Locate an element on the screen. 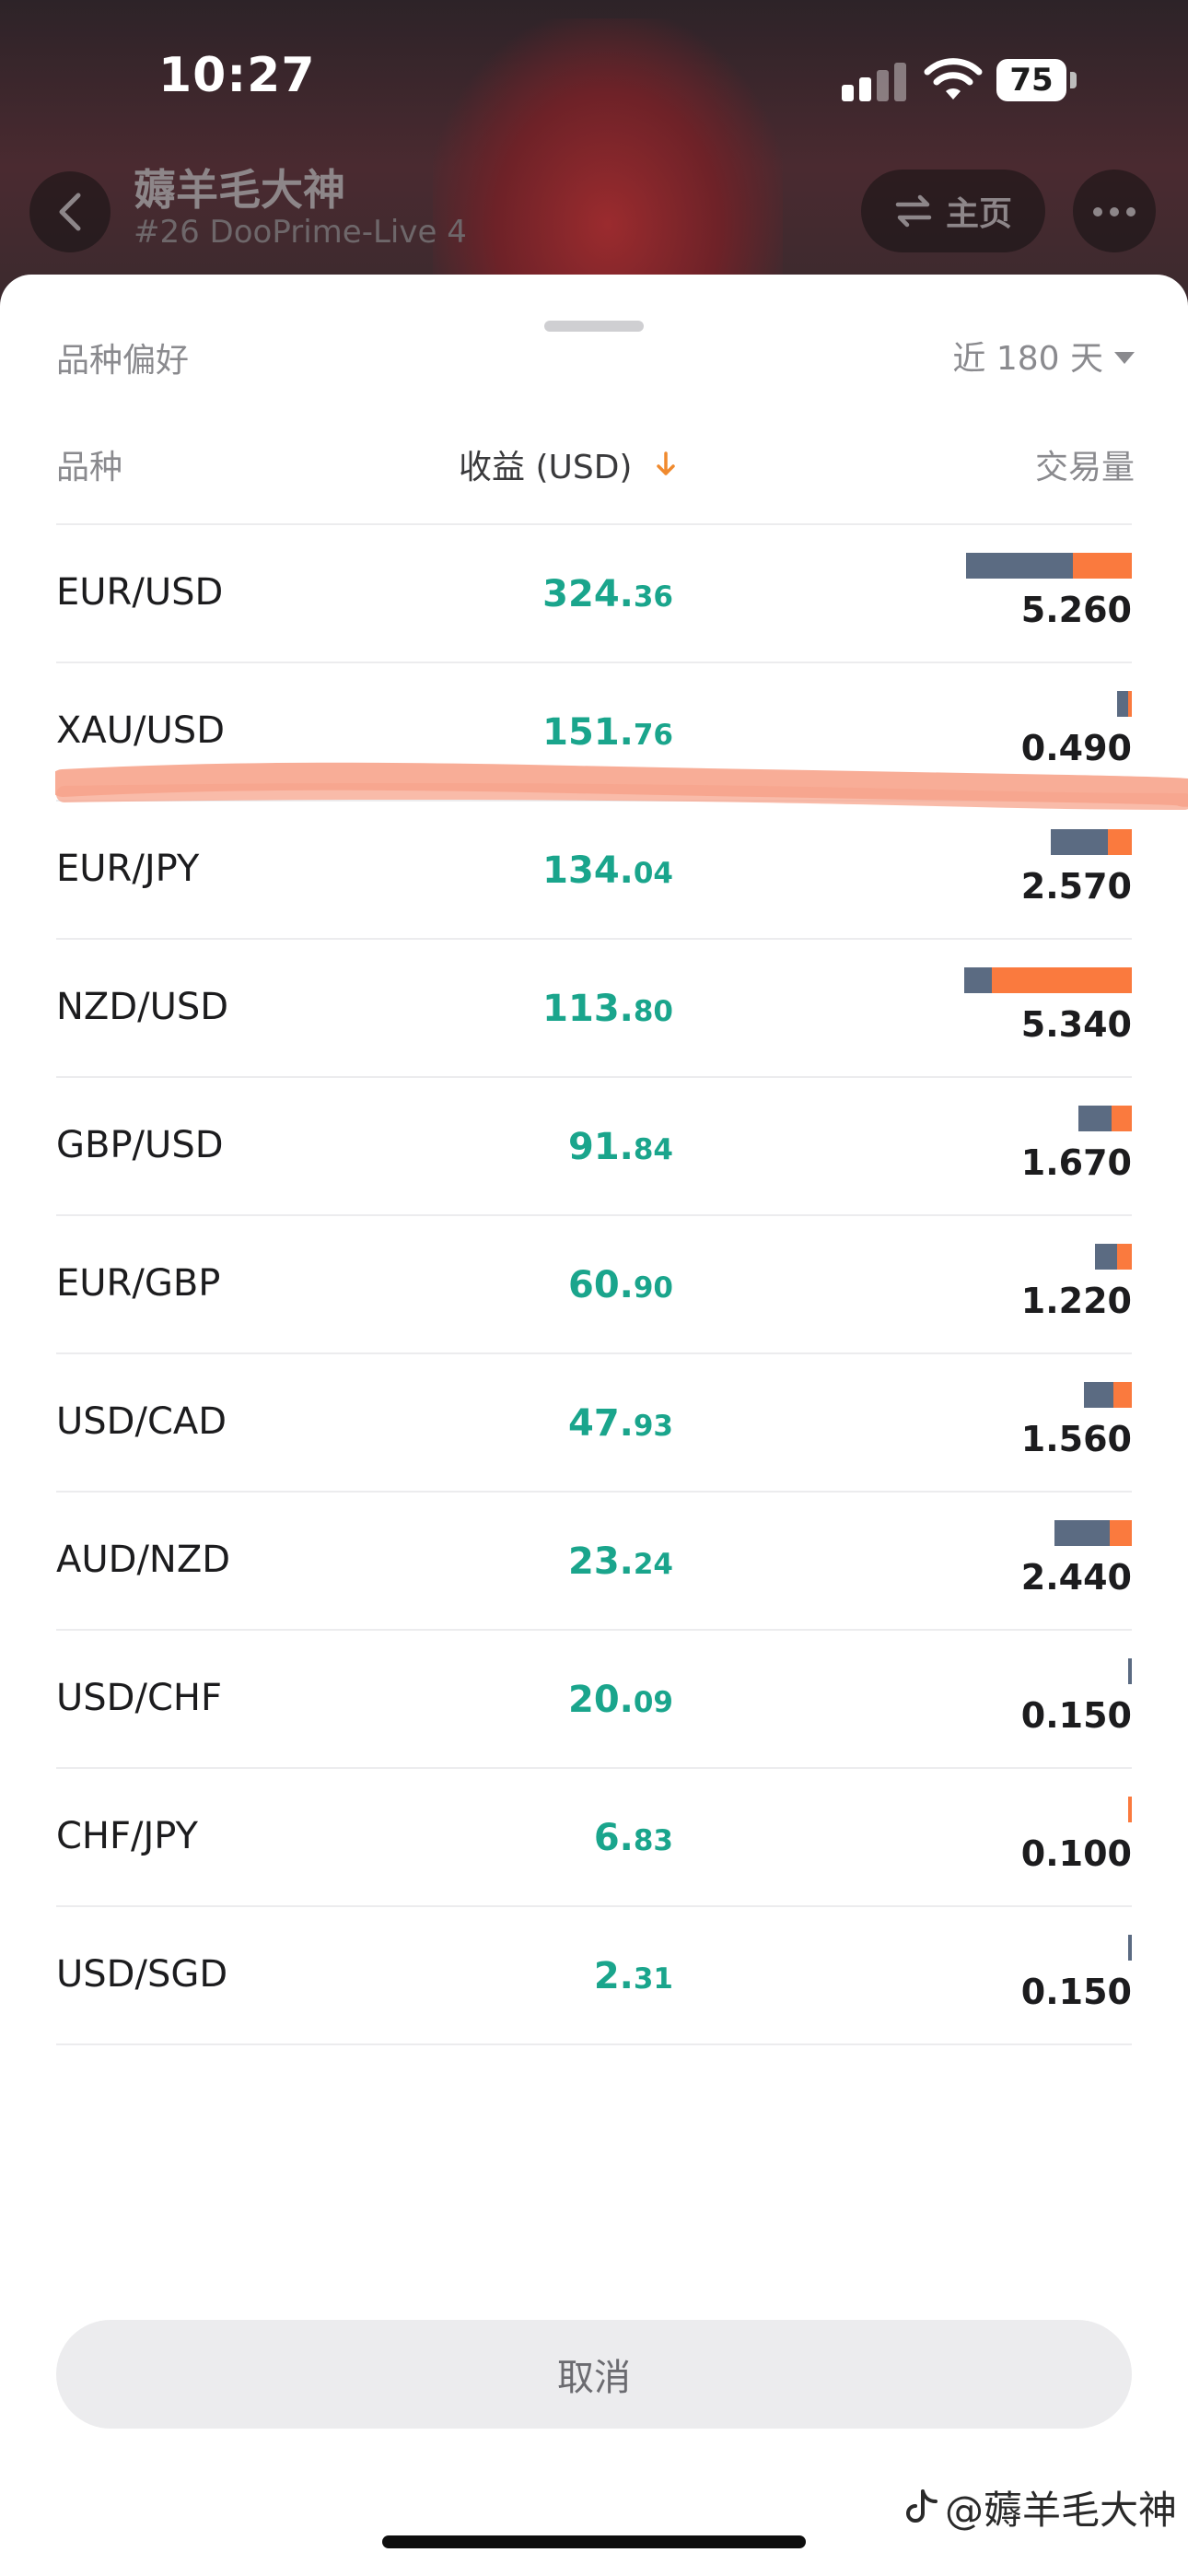  table-row: AUD/NZD 23.24 2.440 is located at coordinates (594, 1562).